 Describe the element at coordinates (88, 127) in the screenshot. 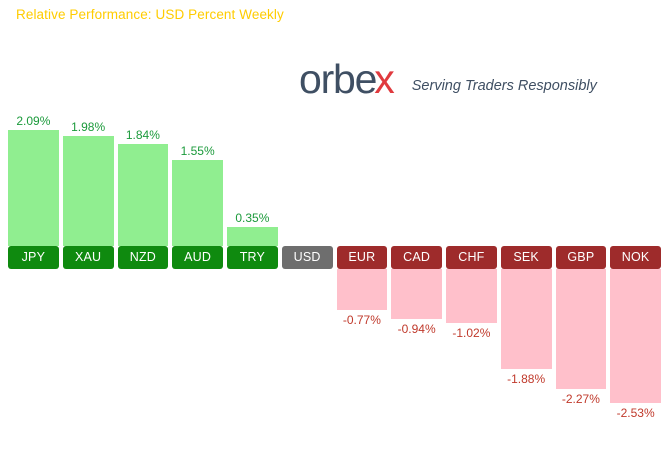

I see `value-label-xau: 1.98%` at that location.